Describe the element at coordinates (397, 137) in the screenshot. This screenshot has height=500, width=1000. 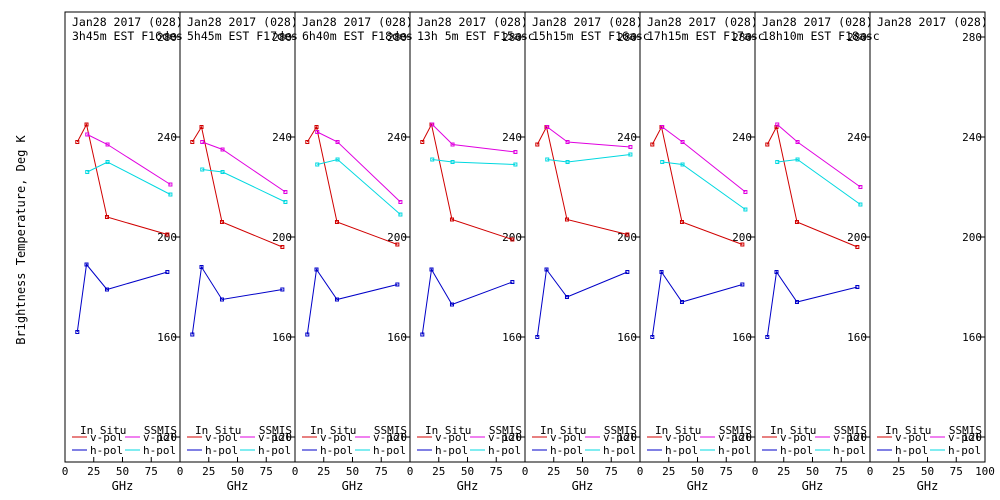
I see `y-tick-label: 240` at that location.